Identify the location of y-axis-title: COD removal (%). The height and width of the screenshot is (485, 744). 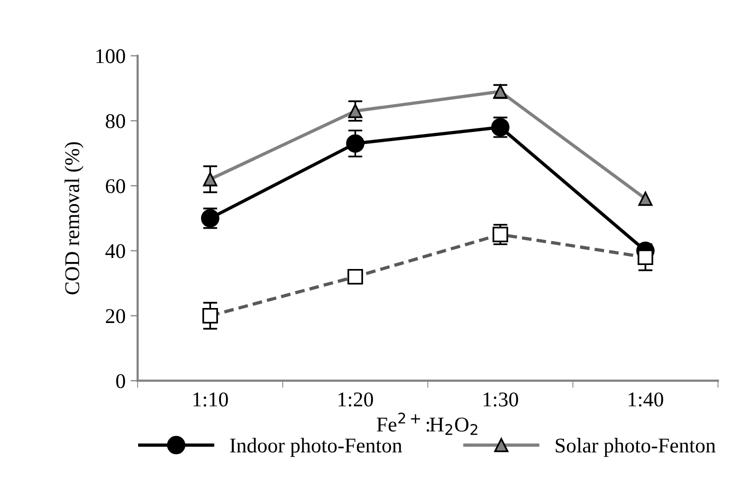
(74, 218).